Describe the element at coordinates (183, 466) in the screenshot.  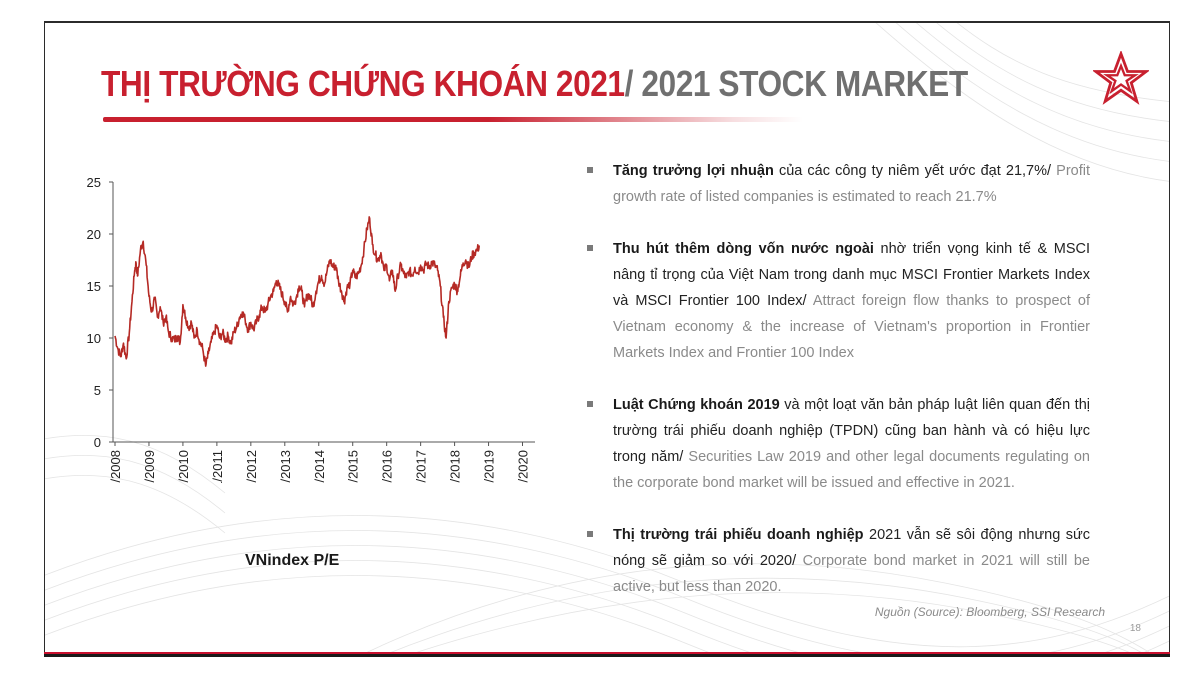
I see `x-tick-label: 11/2010` at that location.